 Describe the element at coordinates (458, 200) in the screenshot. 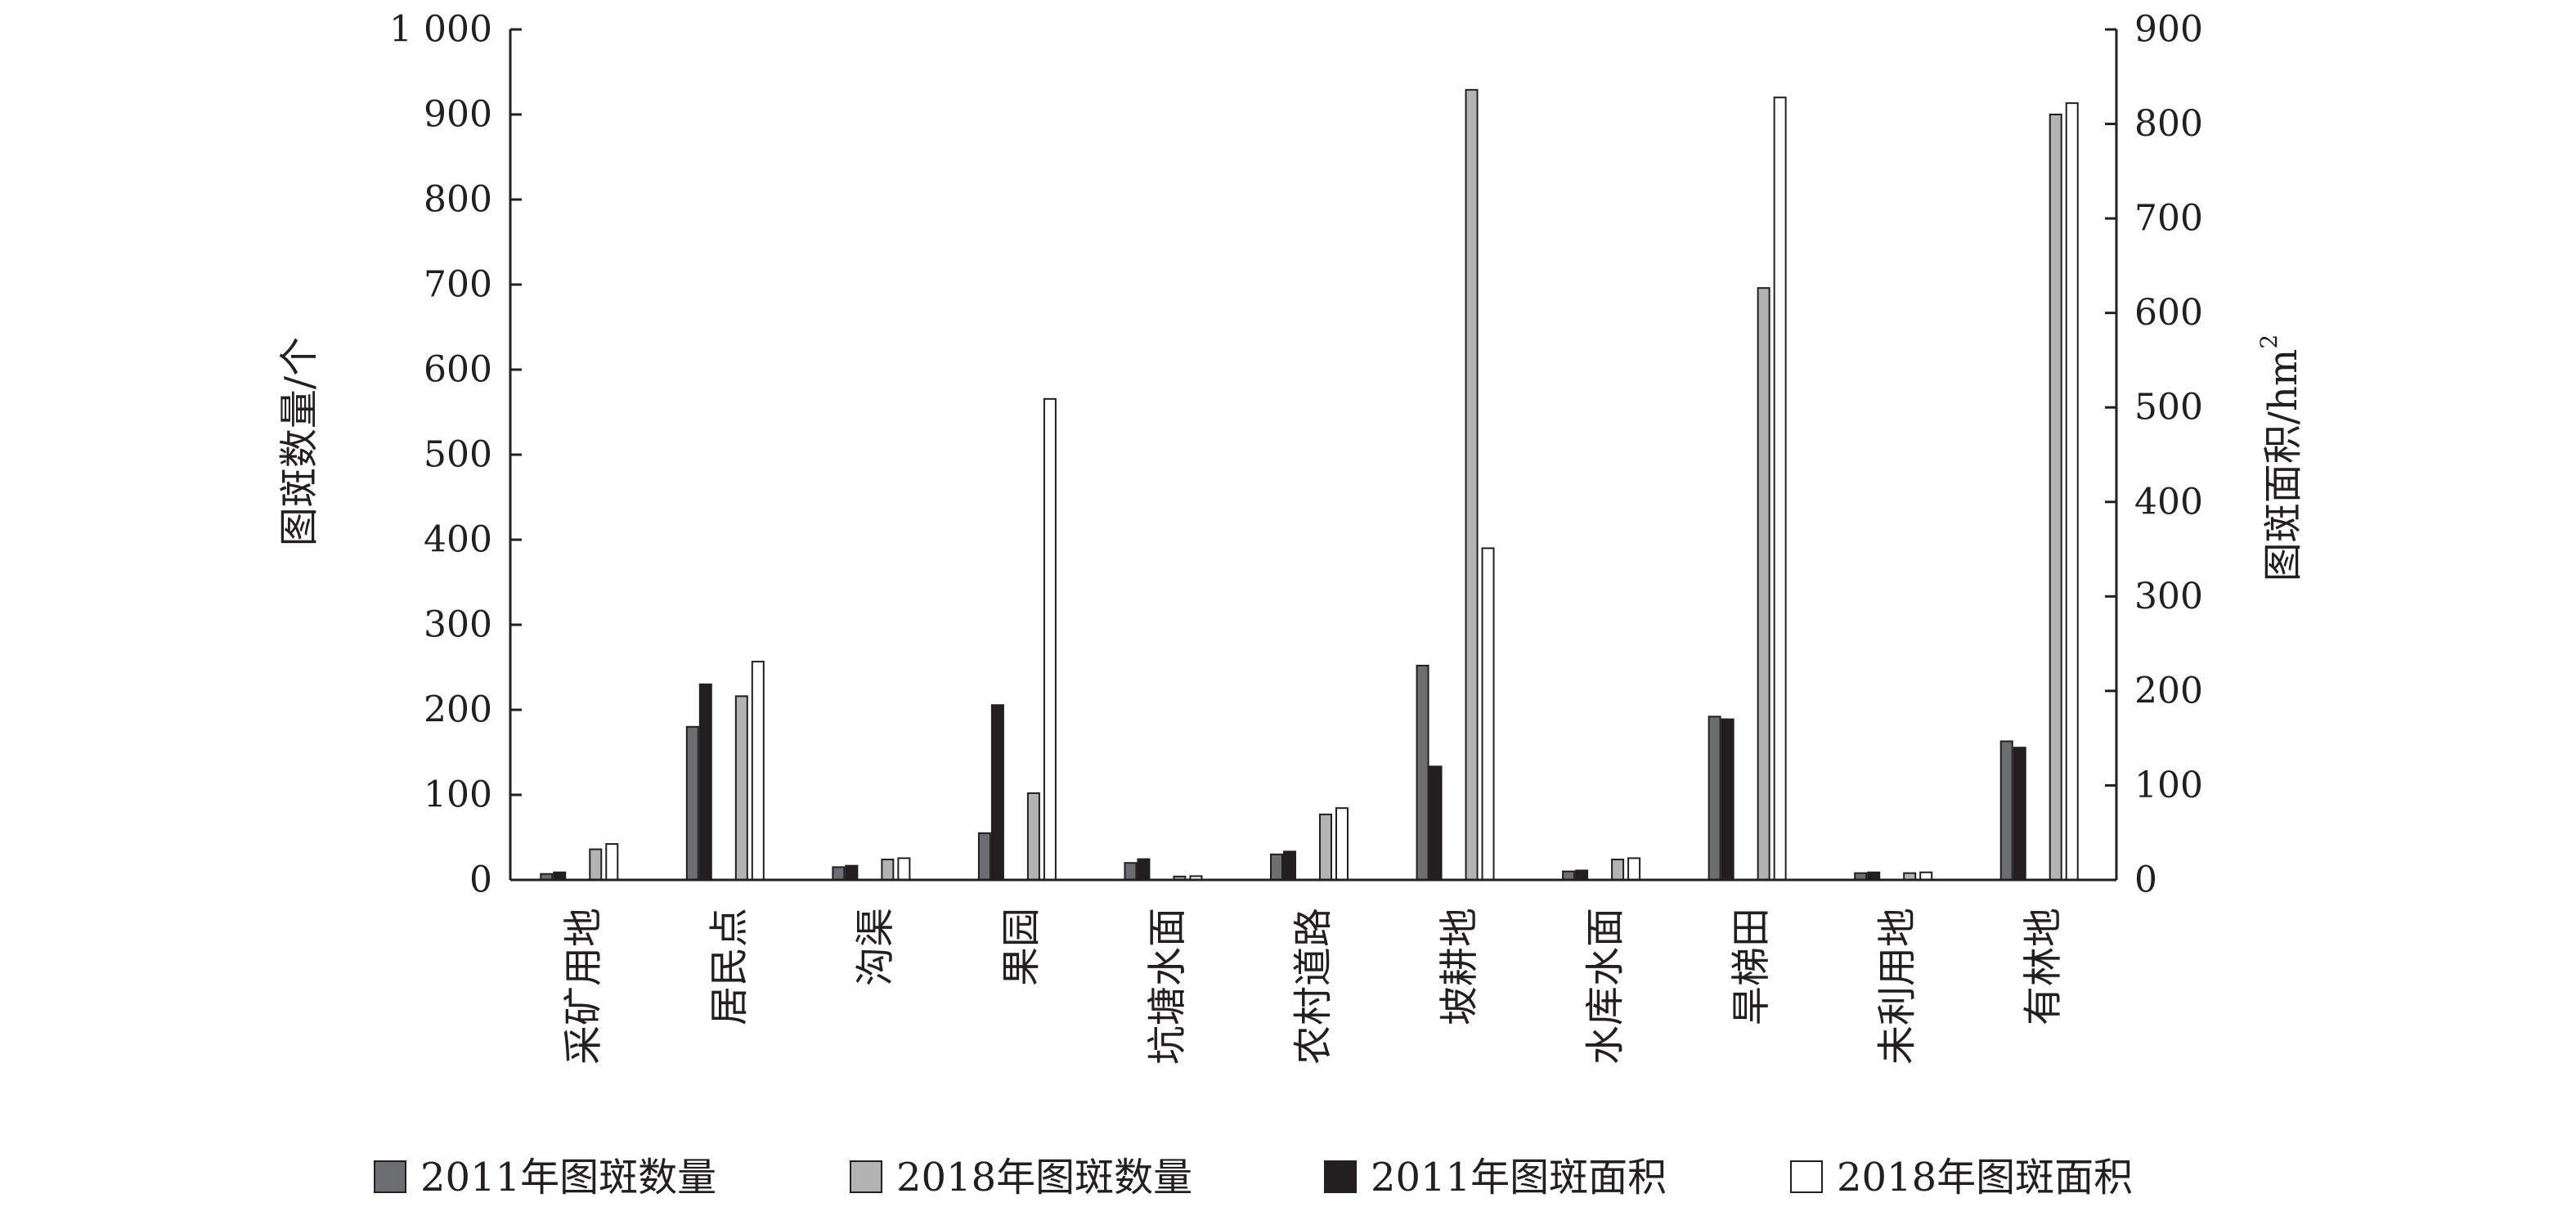

I see `left-tick-label: 800` at that location.